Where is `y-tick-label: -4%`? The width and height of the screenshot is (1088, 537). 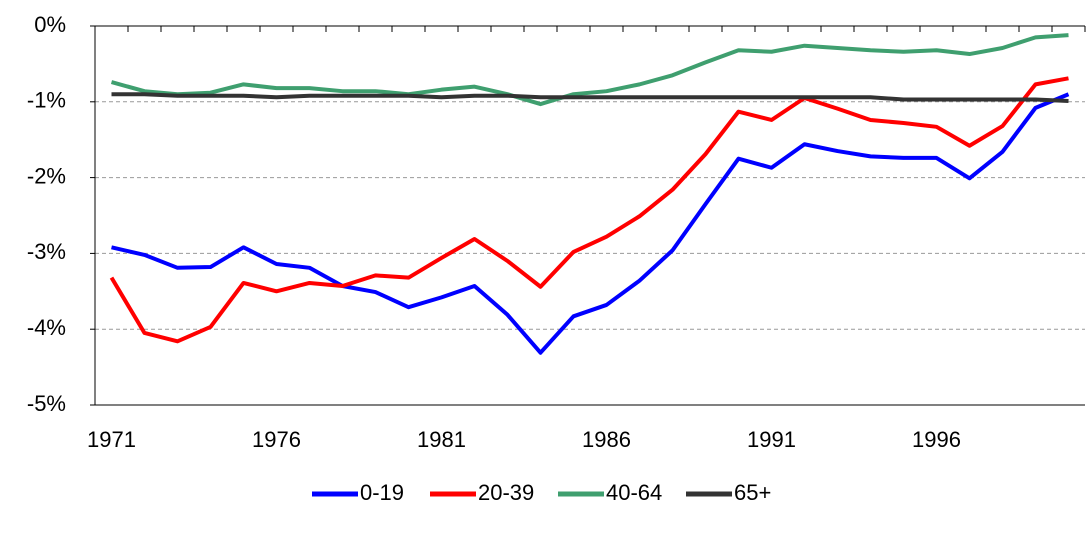
y-tick-label: -4% is located at coordinates (46, 327).